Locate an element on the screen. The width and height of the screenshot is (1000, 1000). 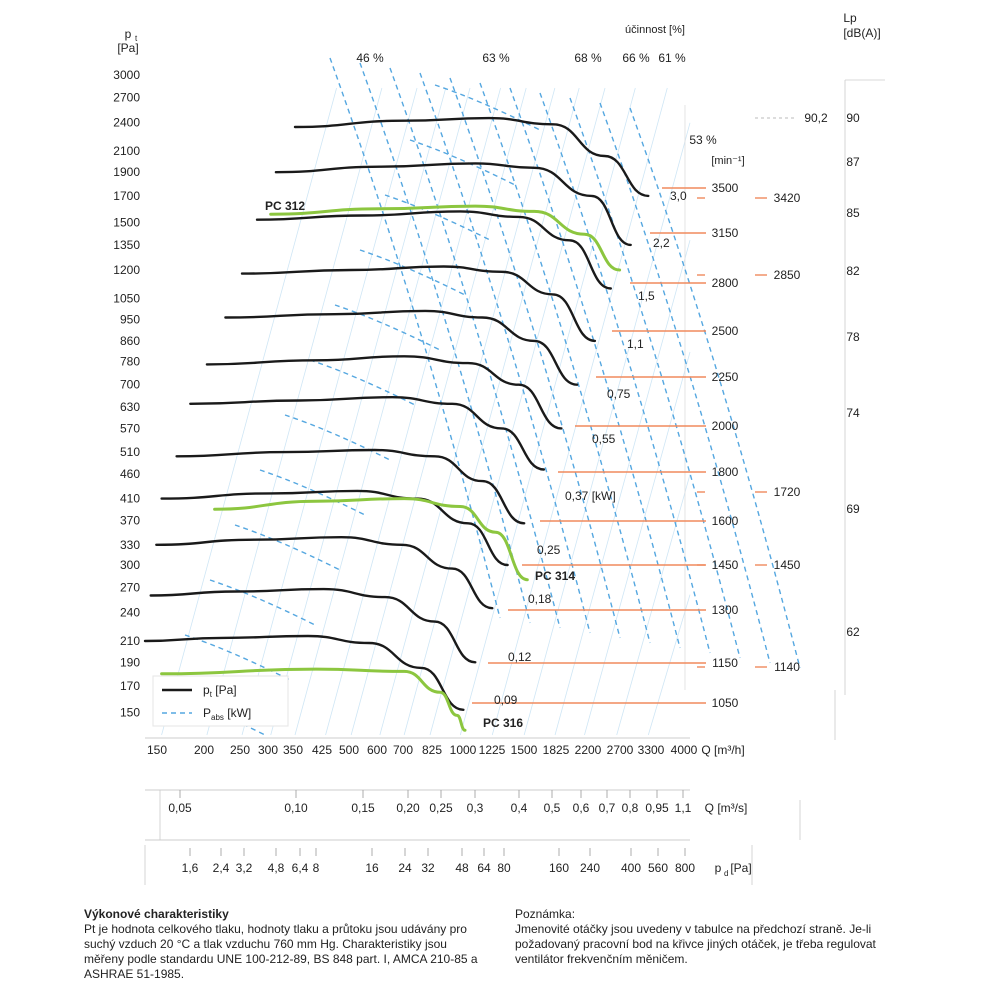
flow-s-tick: 0,15 is located at coordinates (363, 808).